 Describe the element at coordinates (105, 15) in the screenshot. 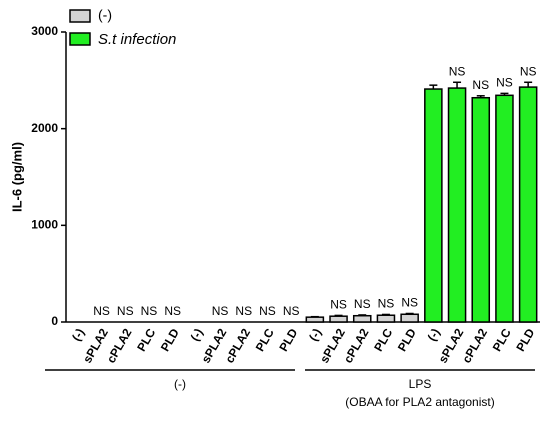

I see `legend-label: (-)` at that location.